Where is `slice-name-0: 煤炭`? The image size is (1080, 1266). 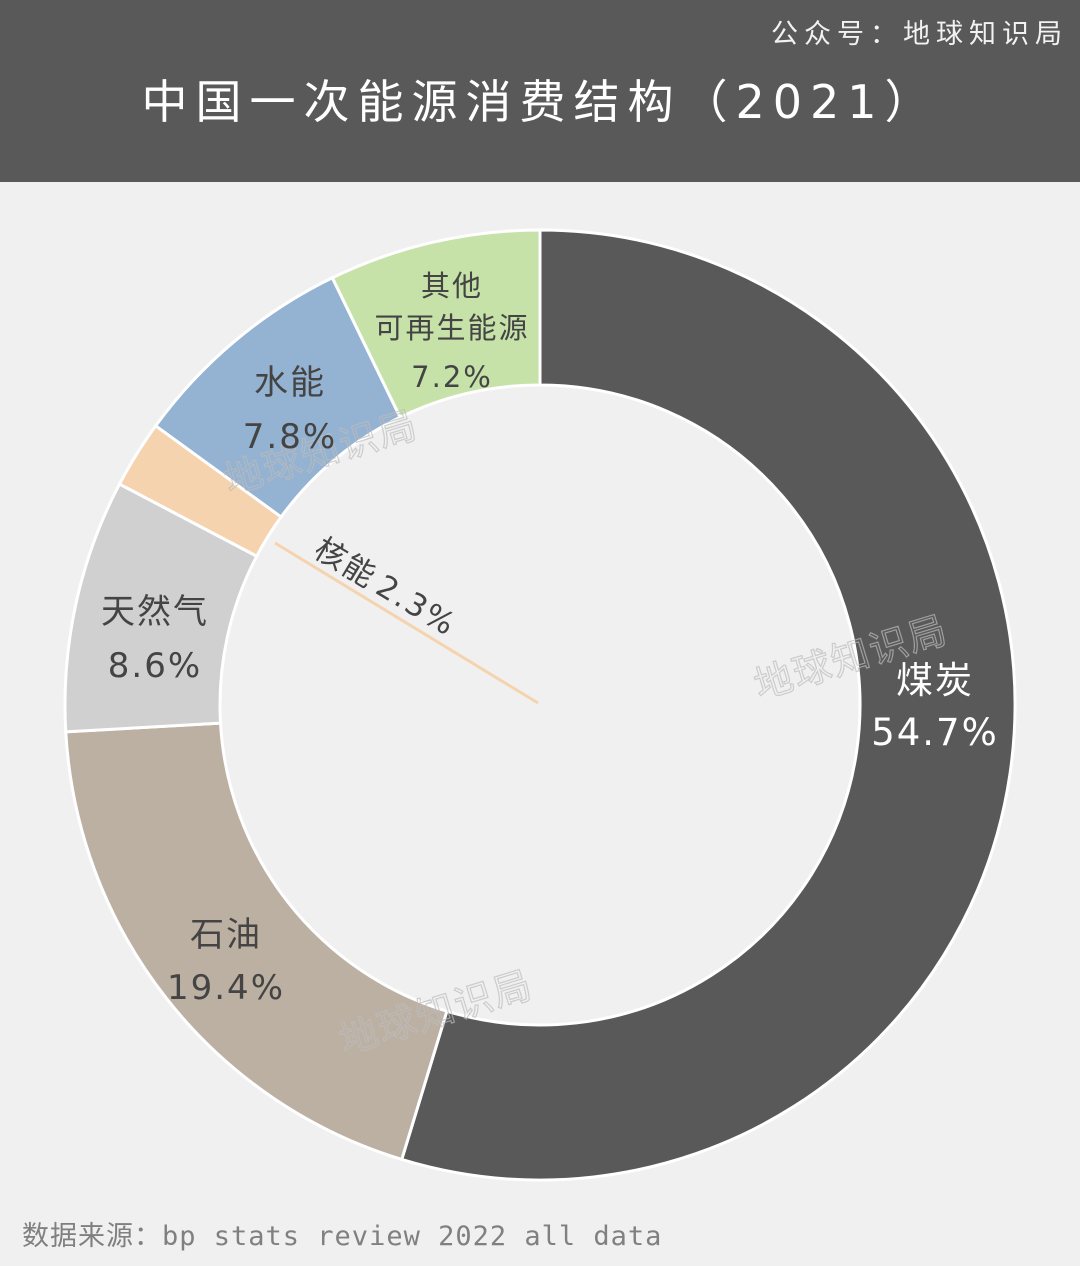
slice-name-0: 煤炭 is located at coordinates (935, 680).